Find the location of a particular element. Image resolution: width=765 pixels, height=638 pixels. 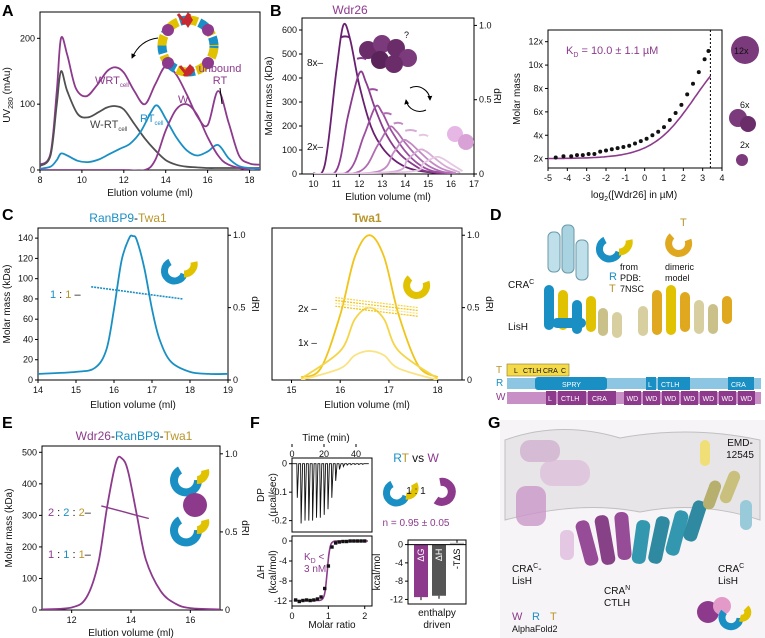

panel-b2-fit-curve is located at coordinates (630, 99).